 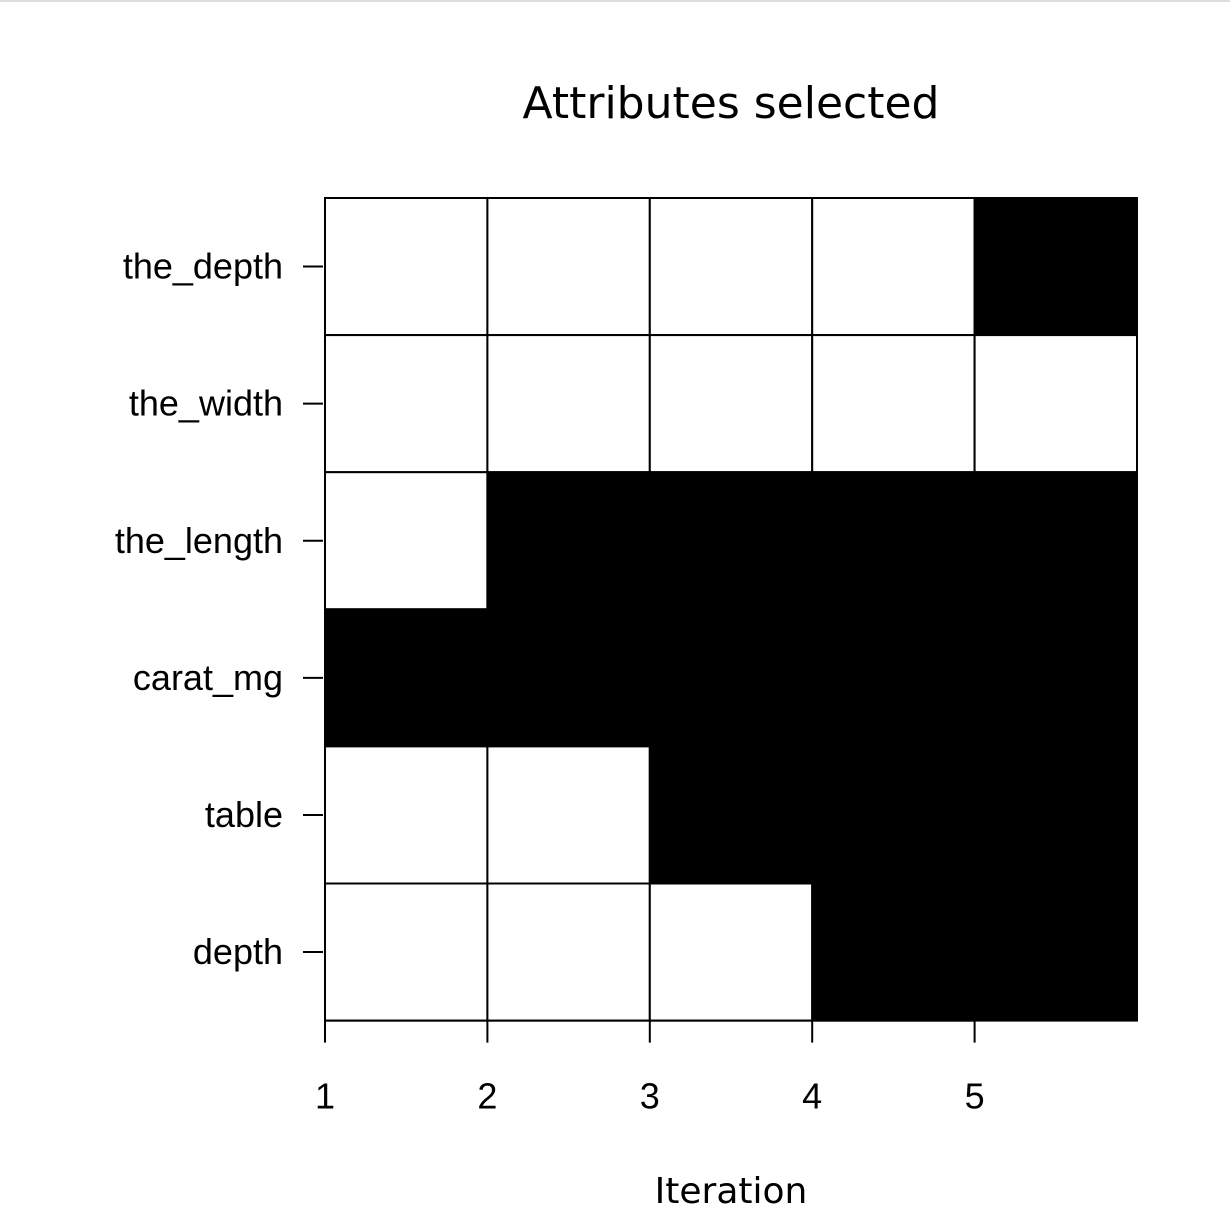 I want to click on x-tick-label-1: 1, so click(x=325, y=1096).